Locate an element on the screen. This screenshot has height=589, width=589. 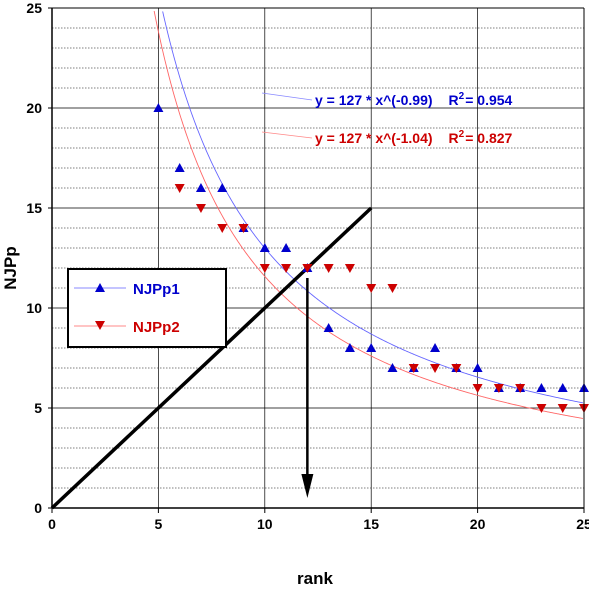
fit-equation-1: y = 127 * x^(-0.99) R2= 0.954 is located at coordinates (414, 99).